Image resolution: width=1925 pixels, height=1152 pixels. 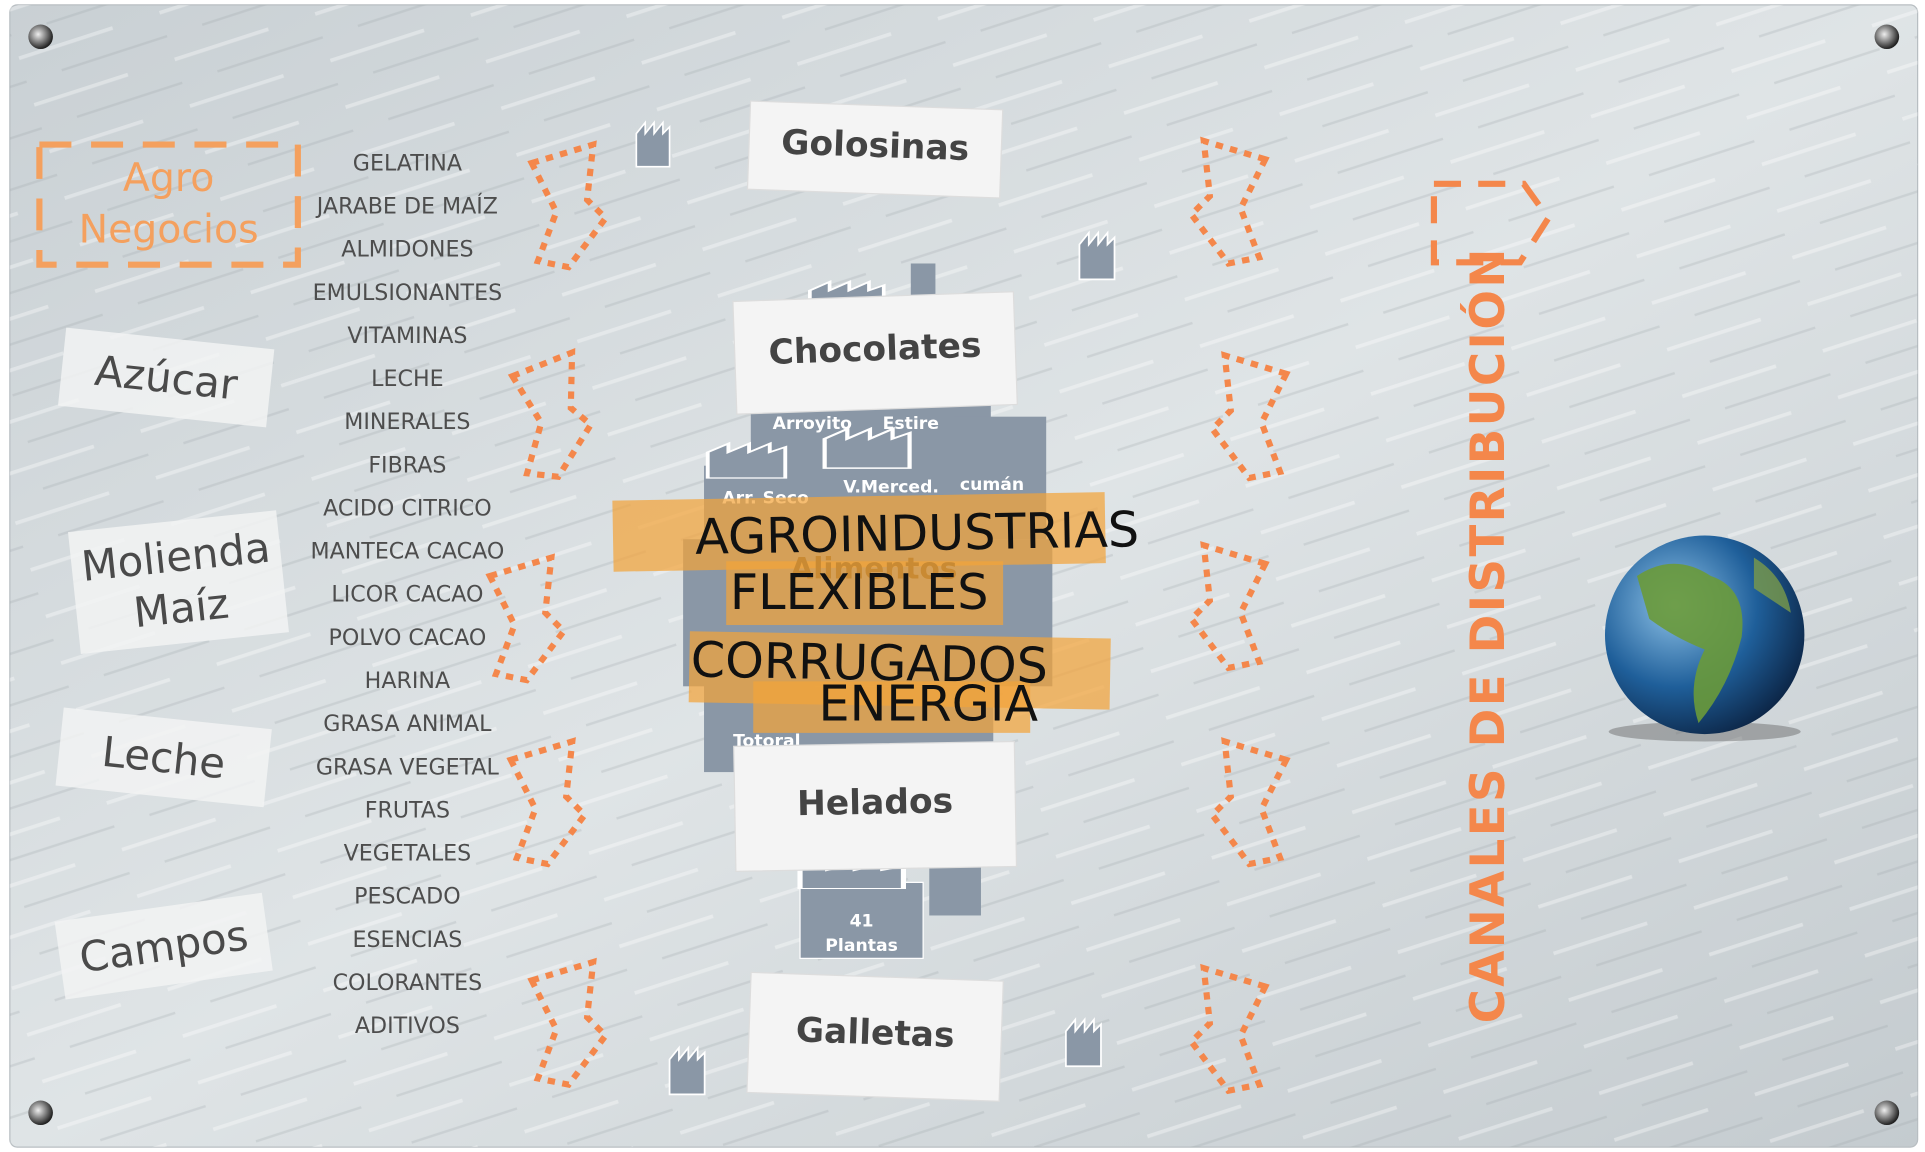 What do you see at coordinates (407, 422) in the screenshot?
I see `ingredient: MINERALES` at bounding box center [407, 422].